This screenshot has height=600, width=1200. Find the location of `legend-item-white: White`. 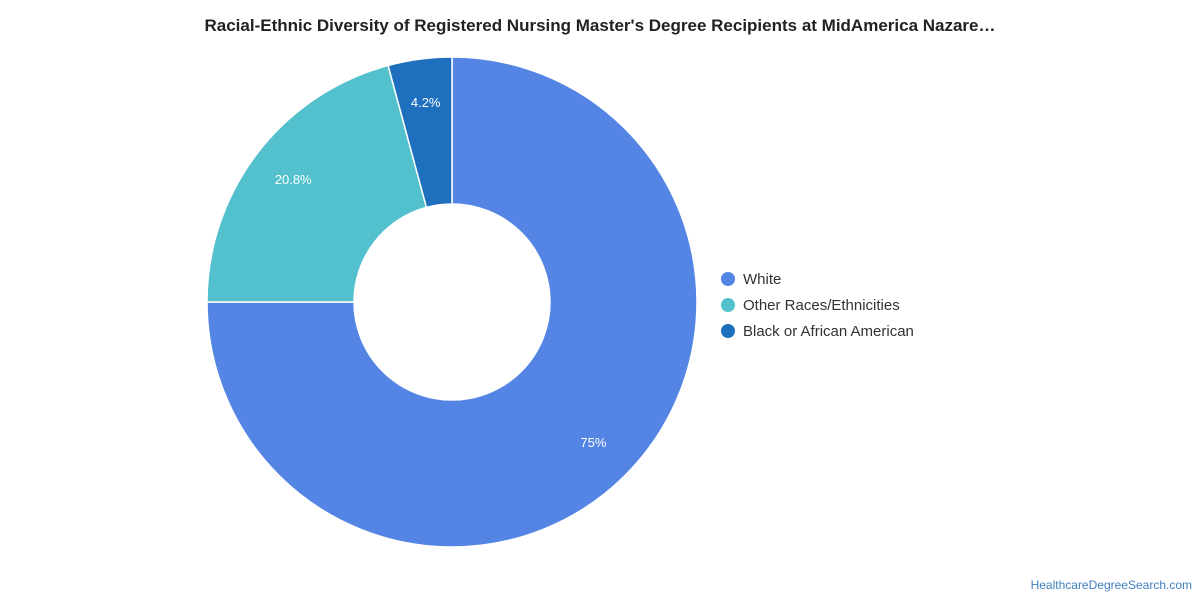

legend-item-white: White is located at coordinates (817, 279).